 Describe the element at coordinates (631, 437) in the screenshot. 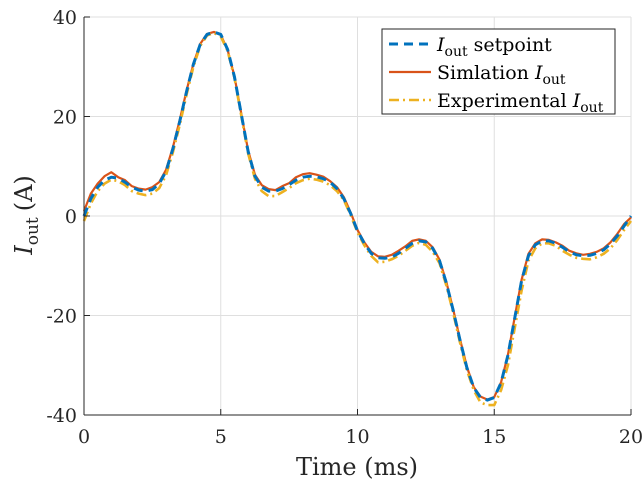

I see `x-tick-label: 20` at that location.